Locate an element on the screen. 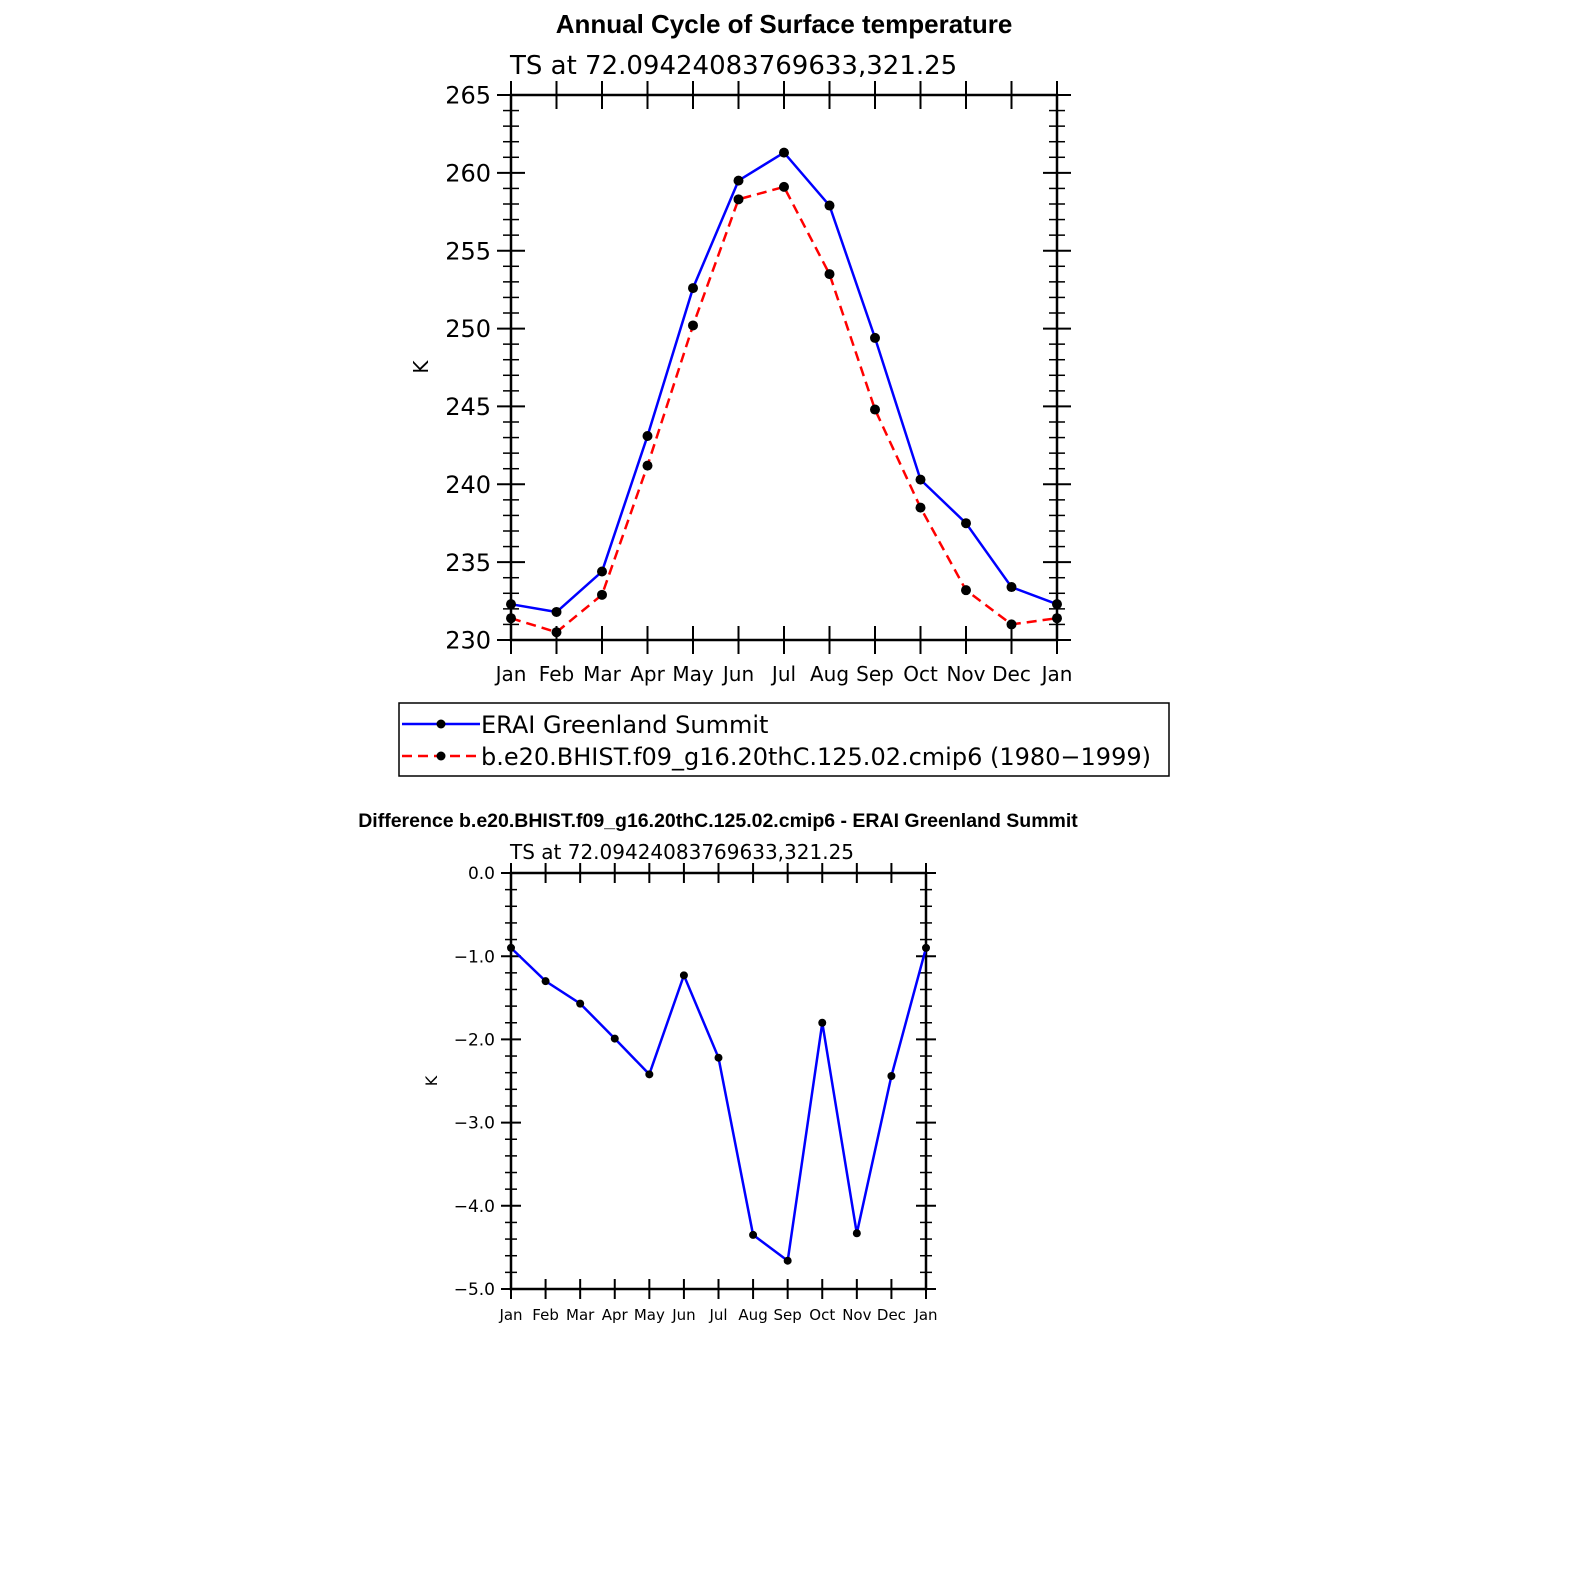 The image size is (1574, 1574). chart1-subtitle: TS at 72.09424083769633,321.25 is located at coordinates (733, 66).